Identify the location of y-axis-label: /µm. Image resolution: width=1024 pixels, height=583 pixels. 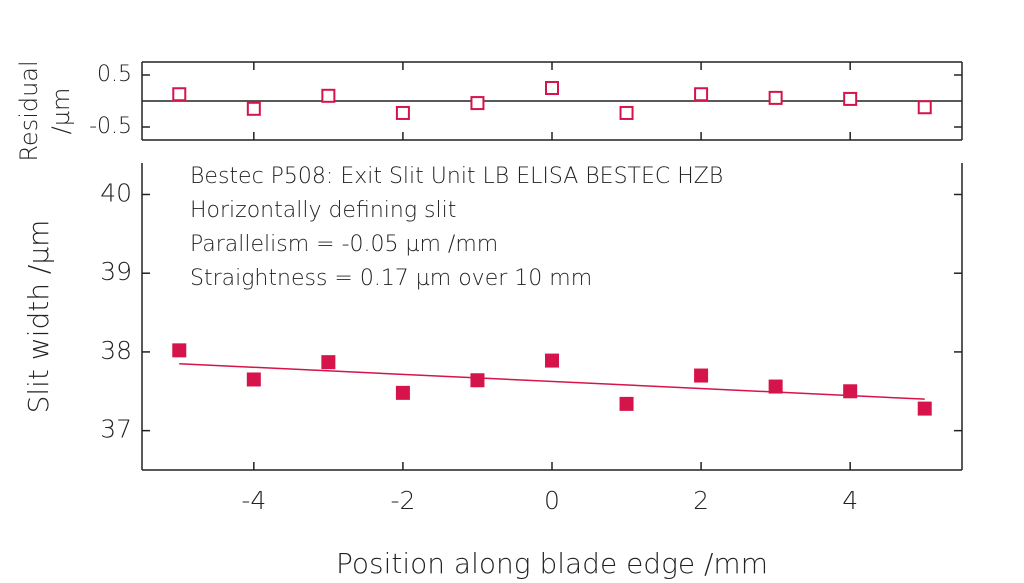
(61, 111).